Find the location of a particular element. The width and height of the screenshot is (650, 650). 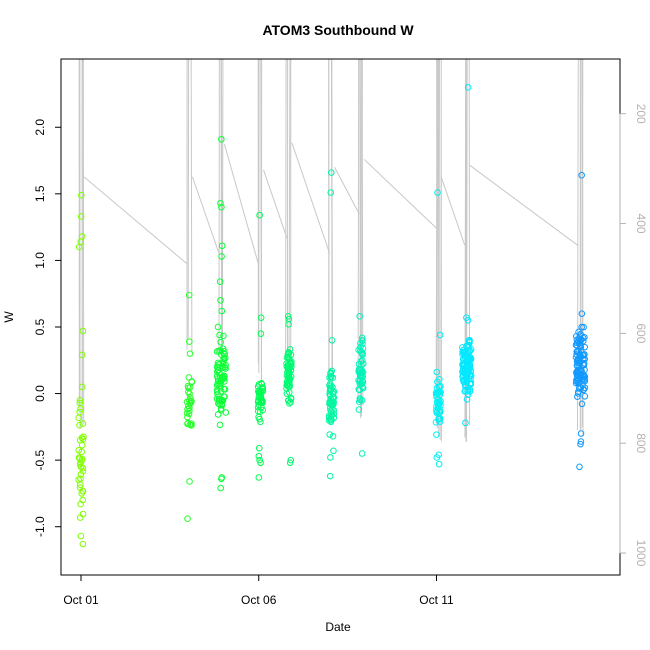

secondary-y-tick-label: 200 is located at coordinates (641, 114).